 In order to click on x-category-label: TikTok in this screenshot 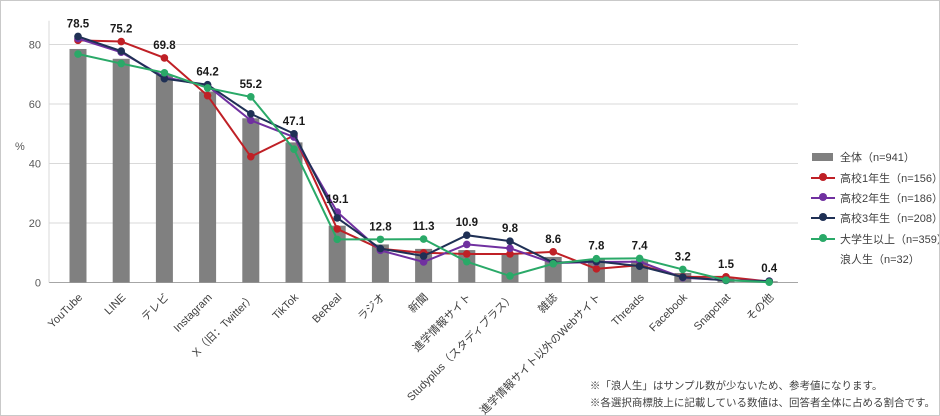, I will do `click(285, 306)`.